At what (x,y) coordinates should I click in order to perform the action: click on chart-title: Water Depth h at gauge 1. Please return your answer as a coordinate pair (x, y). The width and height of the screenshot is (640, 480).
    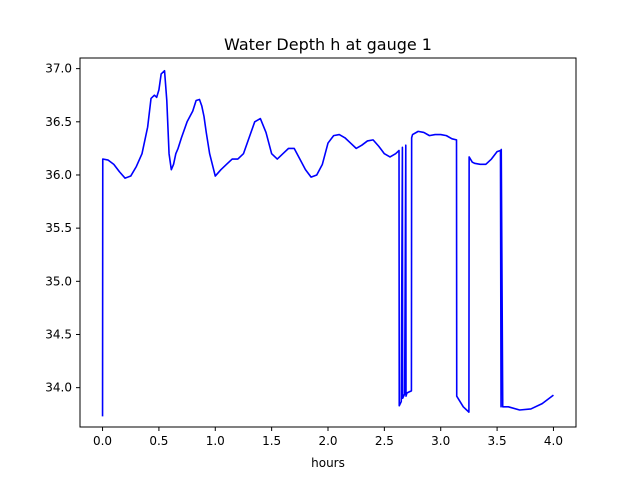
    Looking at the image, I should click on (328, 44).